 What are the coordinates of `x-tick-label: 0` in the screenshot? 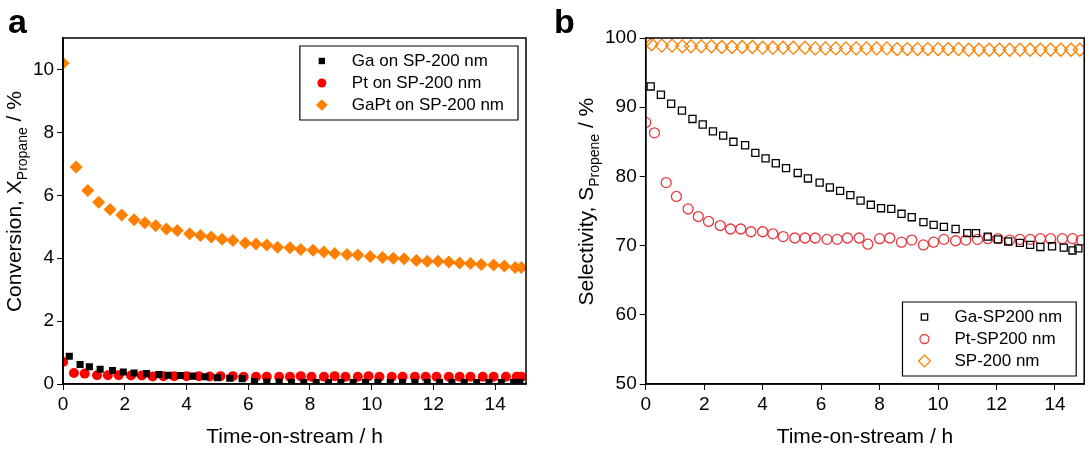 It's located at (63, 403).